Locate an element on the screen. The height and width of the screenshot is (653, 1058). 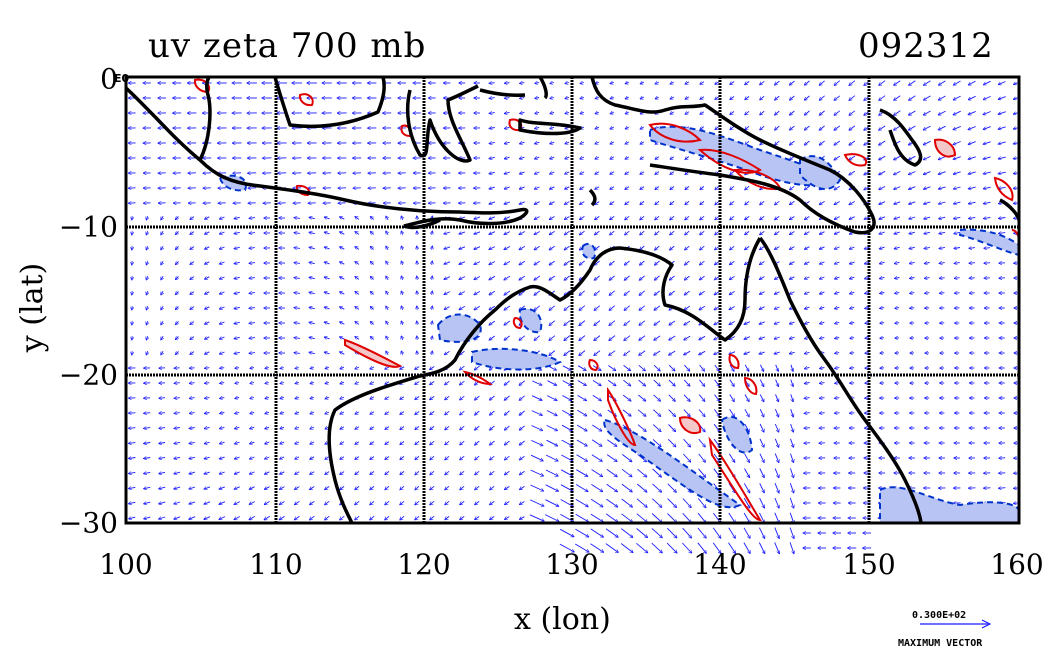
x-axis-label: x (lon) is located at coordinates (562, 619).